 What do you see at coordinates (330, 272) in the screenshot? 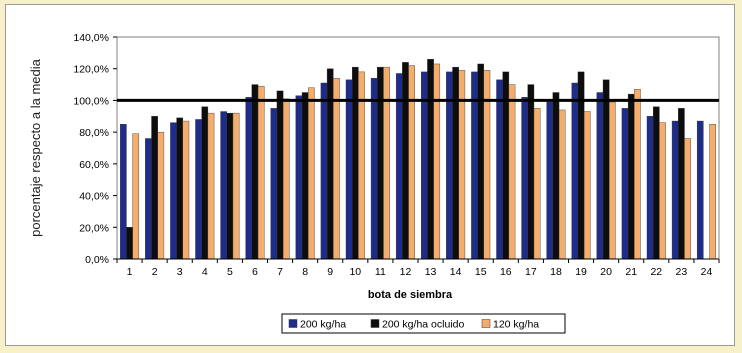
I see `x-tick-label: 9` at bounding box center [330, 272].